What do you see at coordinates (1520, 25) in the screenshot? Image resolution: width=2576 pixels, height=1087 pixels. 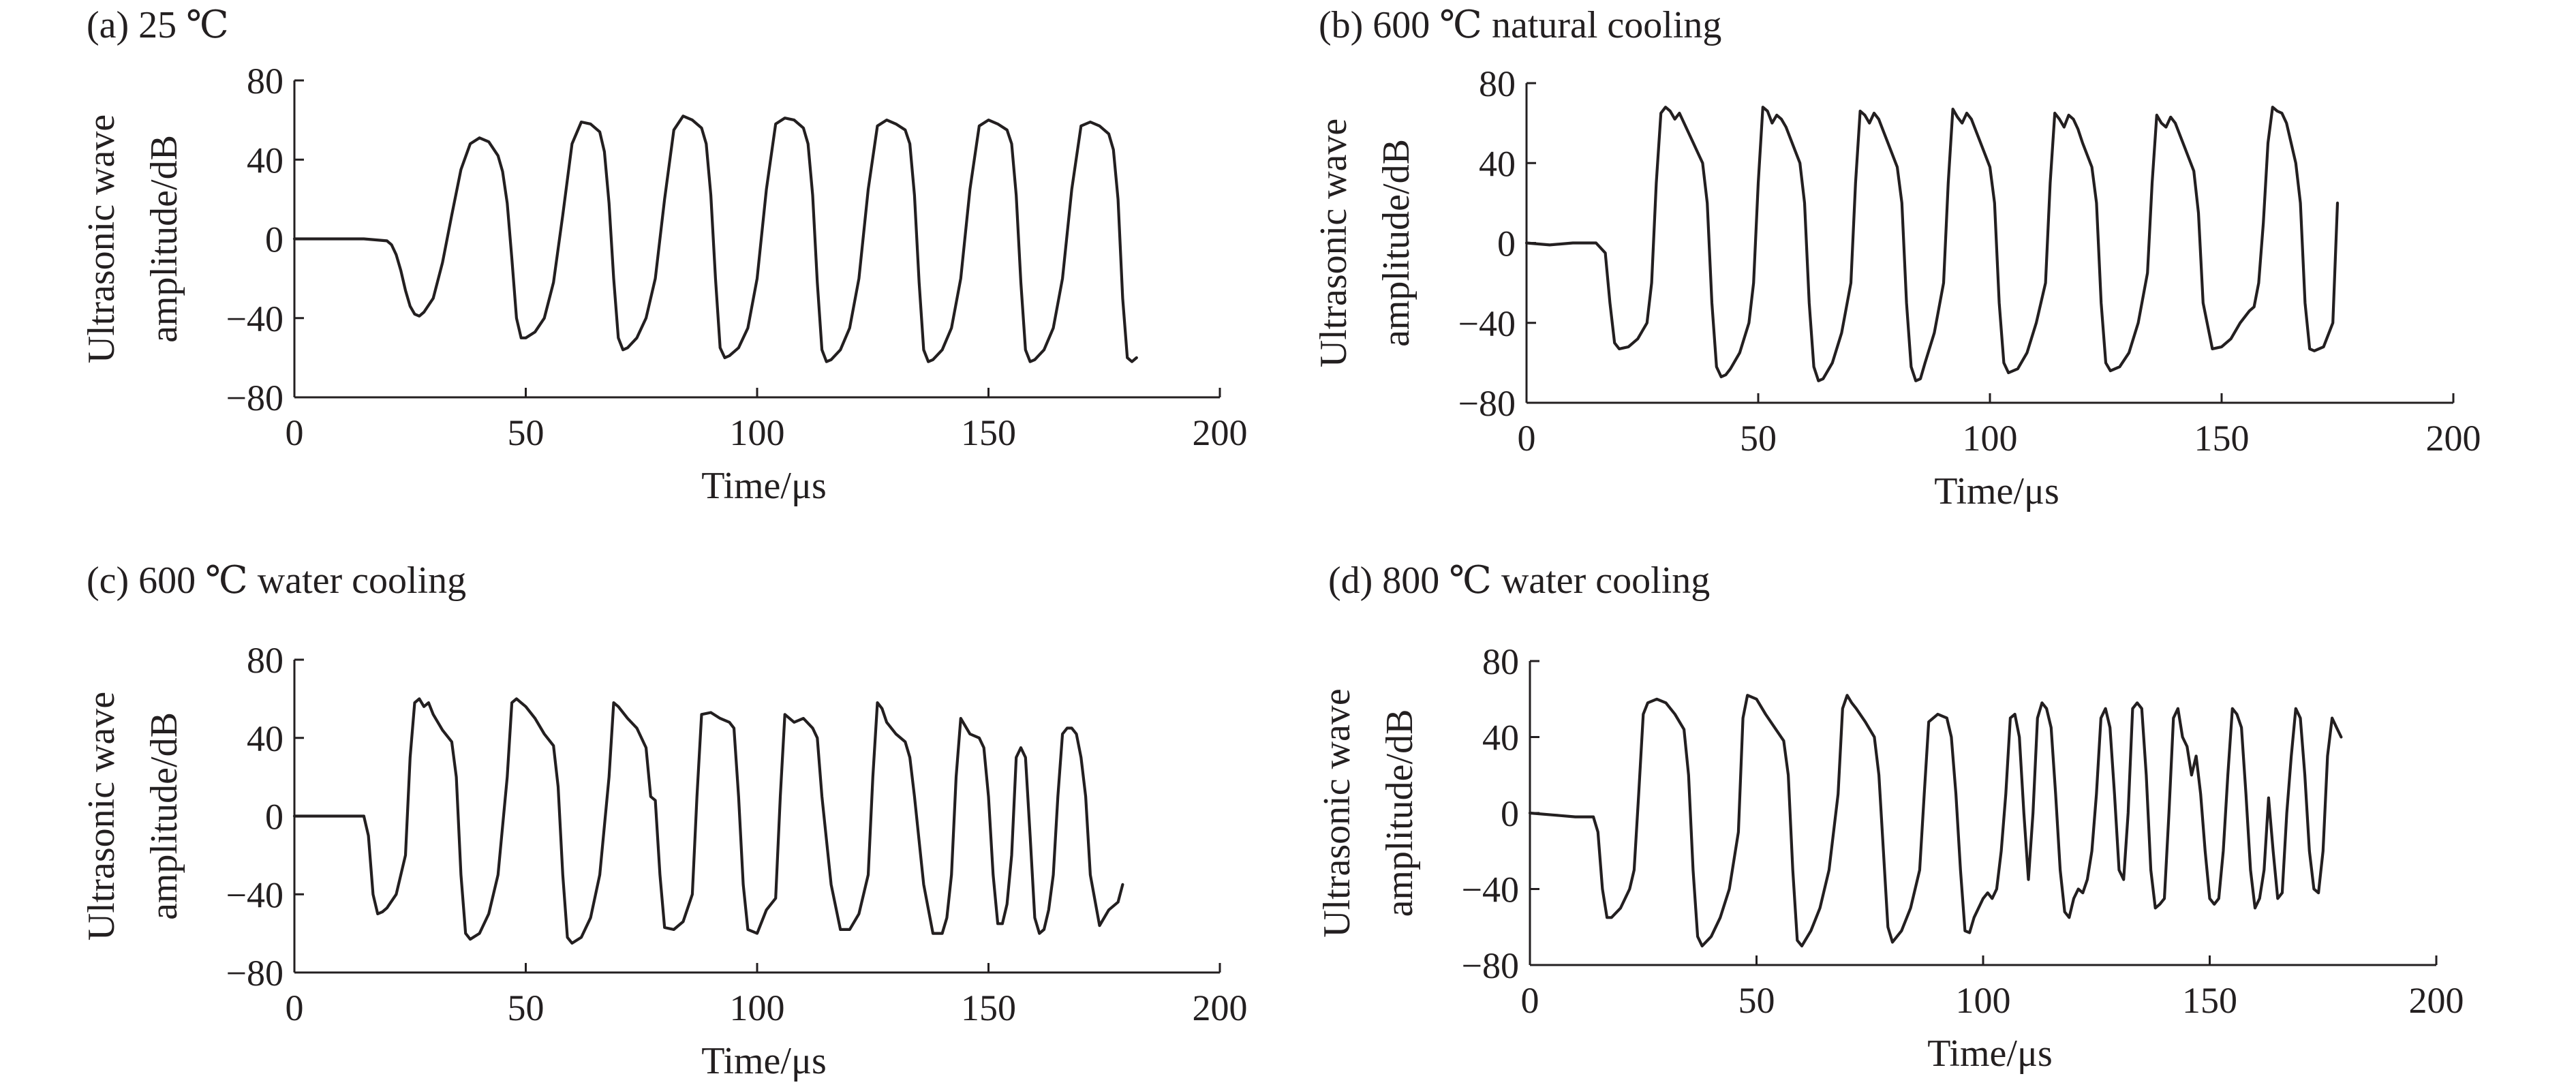 I see `panel-title: (b) 600 ℃ natural cooling` at bounding box center [1520, 25].